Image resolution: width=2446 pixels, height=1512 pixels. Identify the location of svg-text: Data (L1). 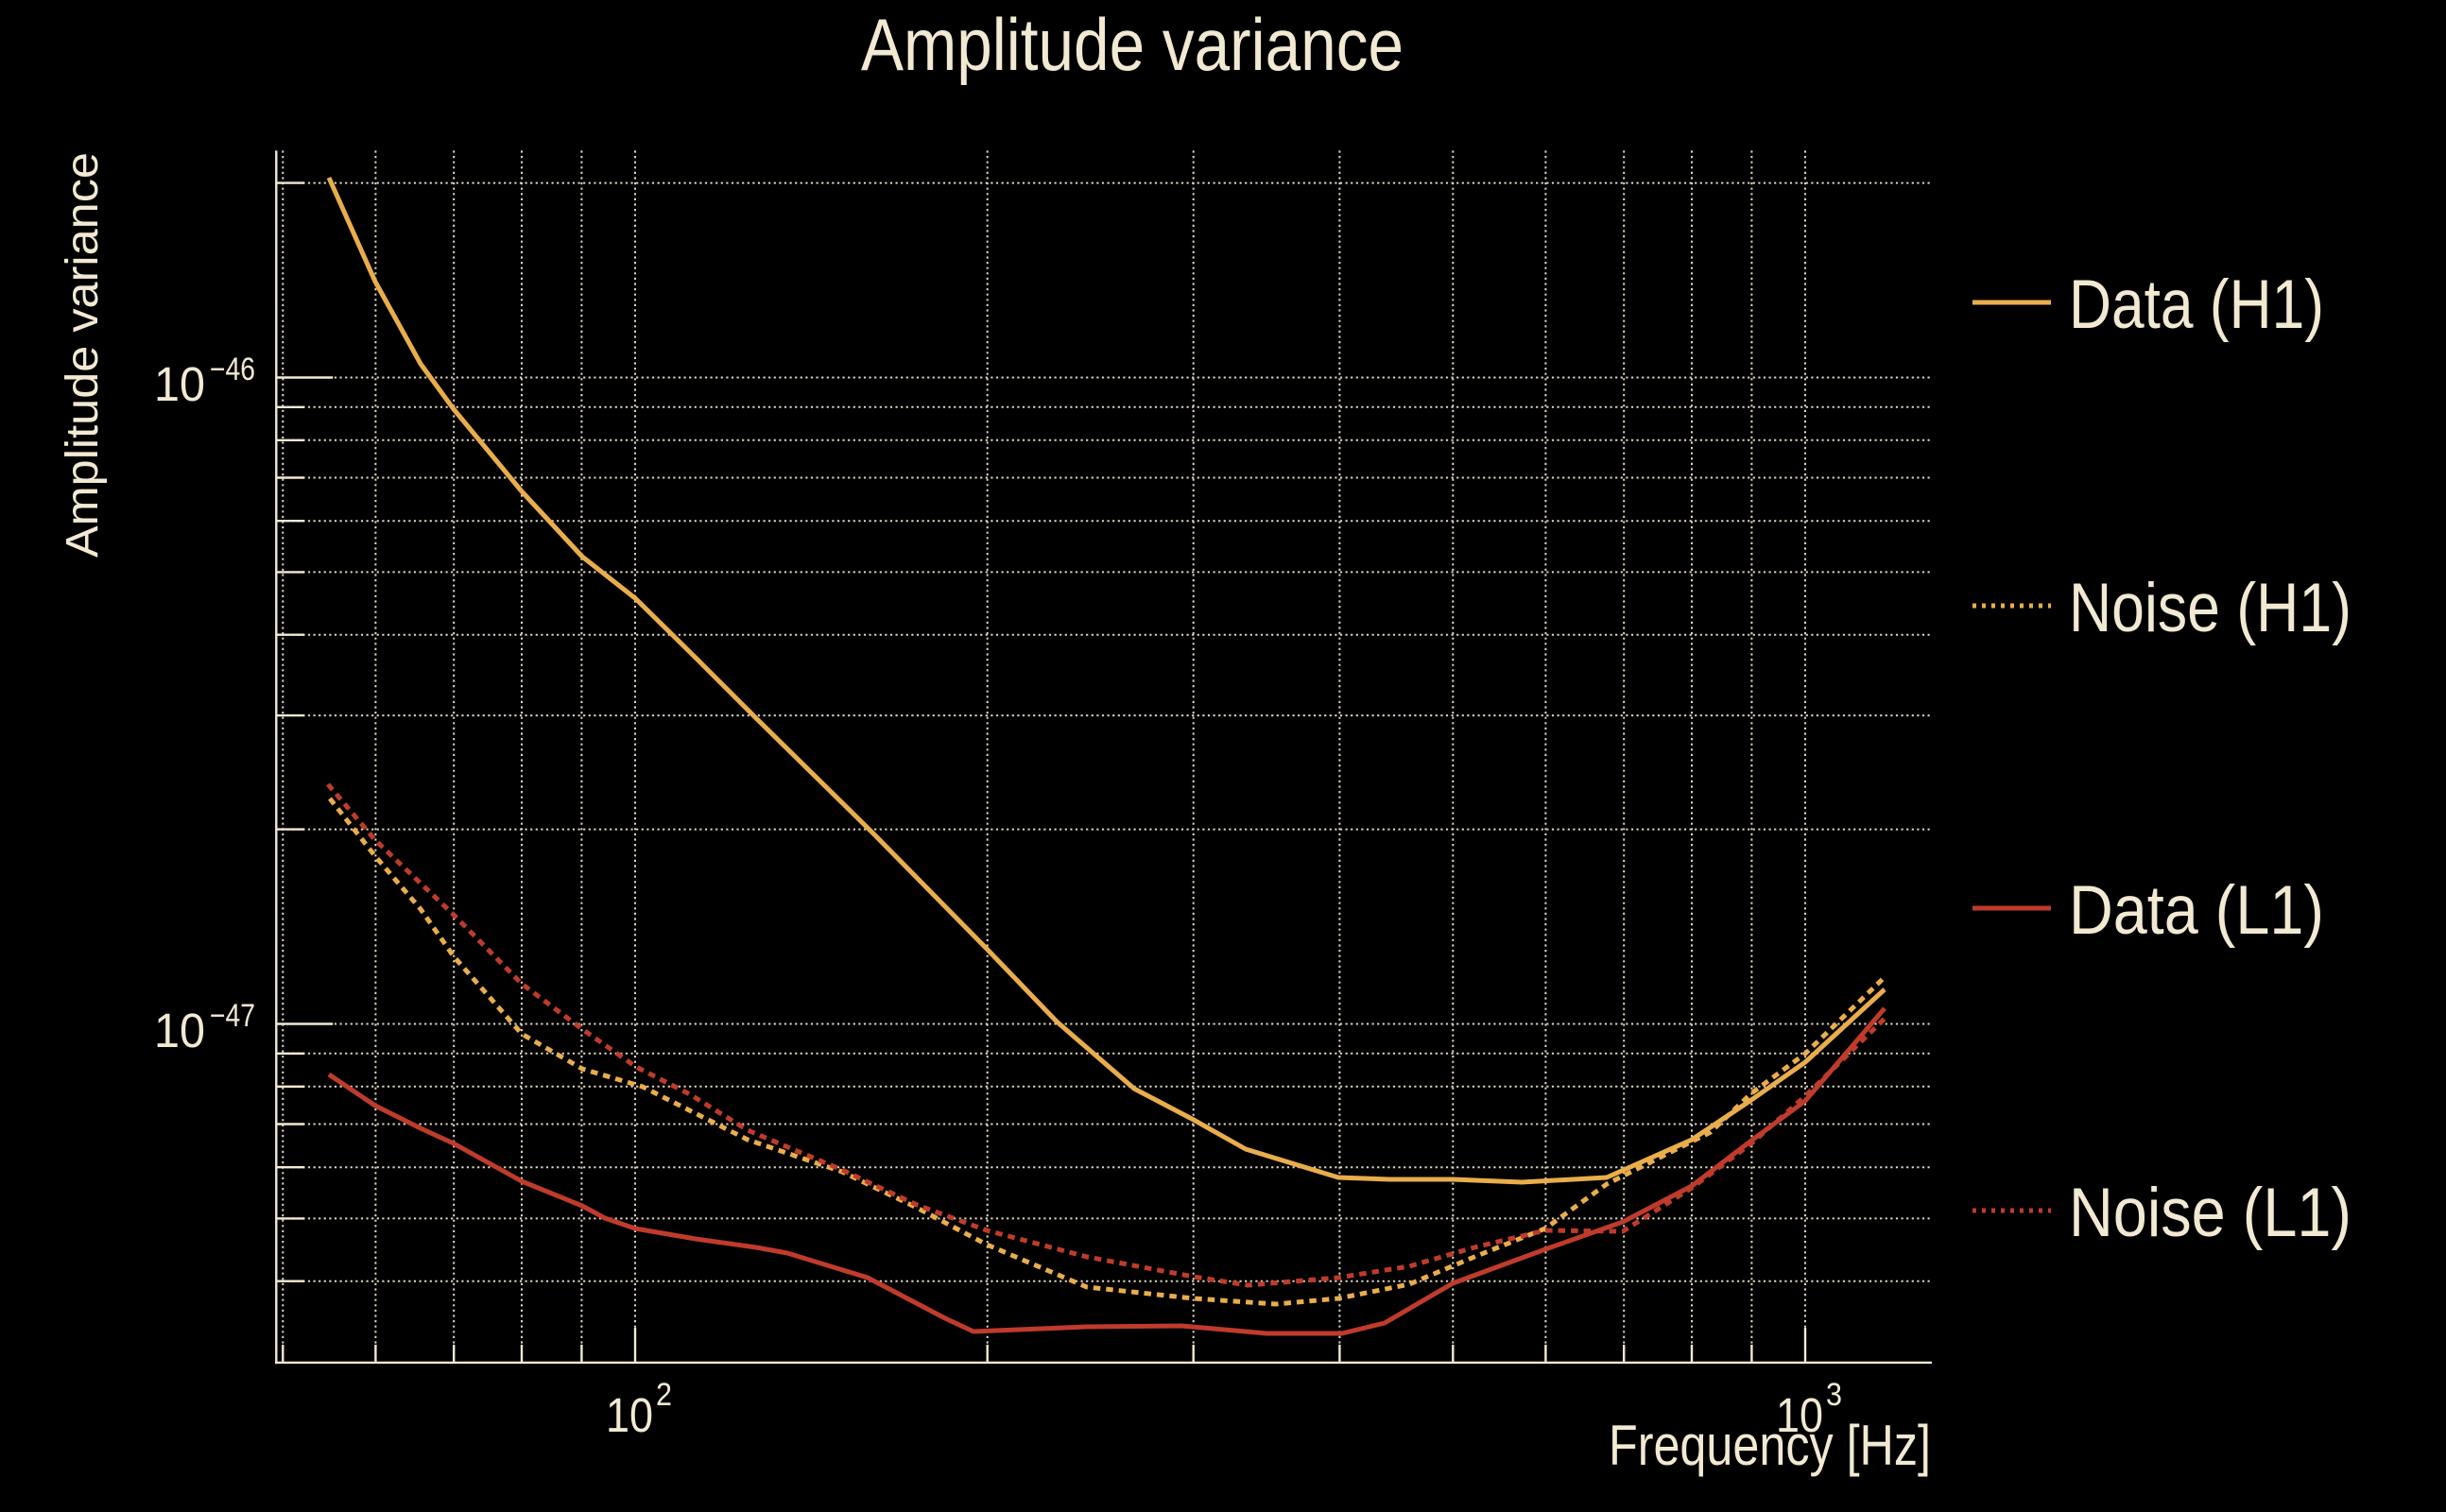
(2196, 910).